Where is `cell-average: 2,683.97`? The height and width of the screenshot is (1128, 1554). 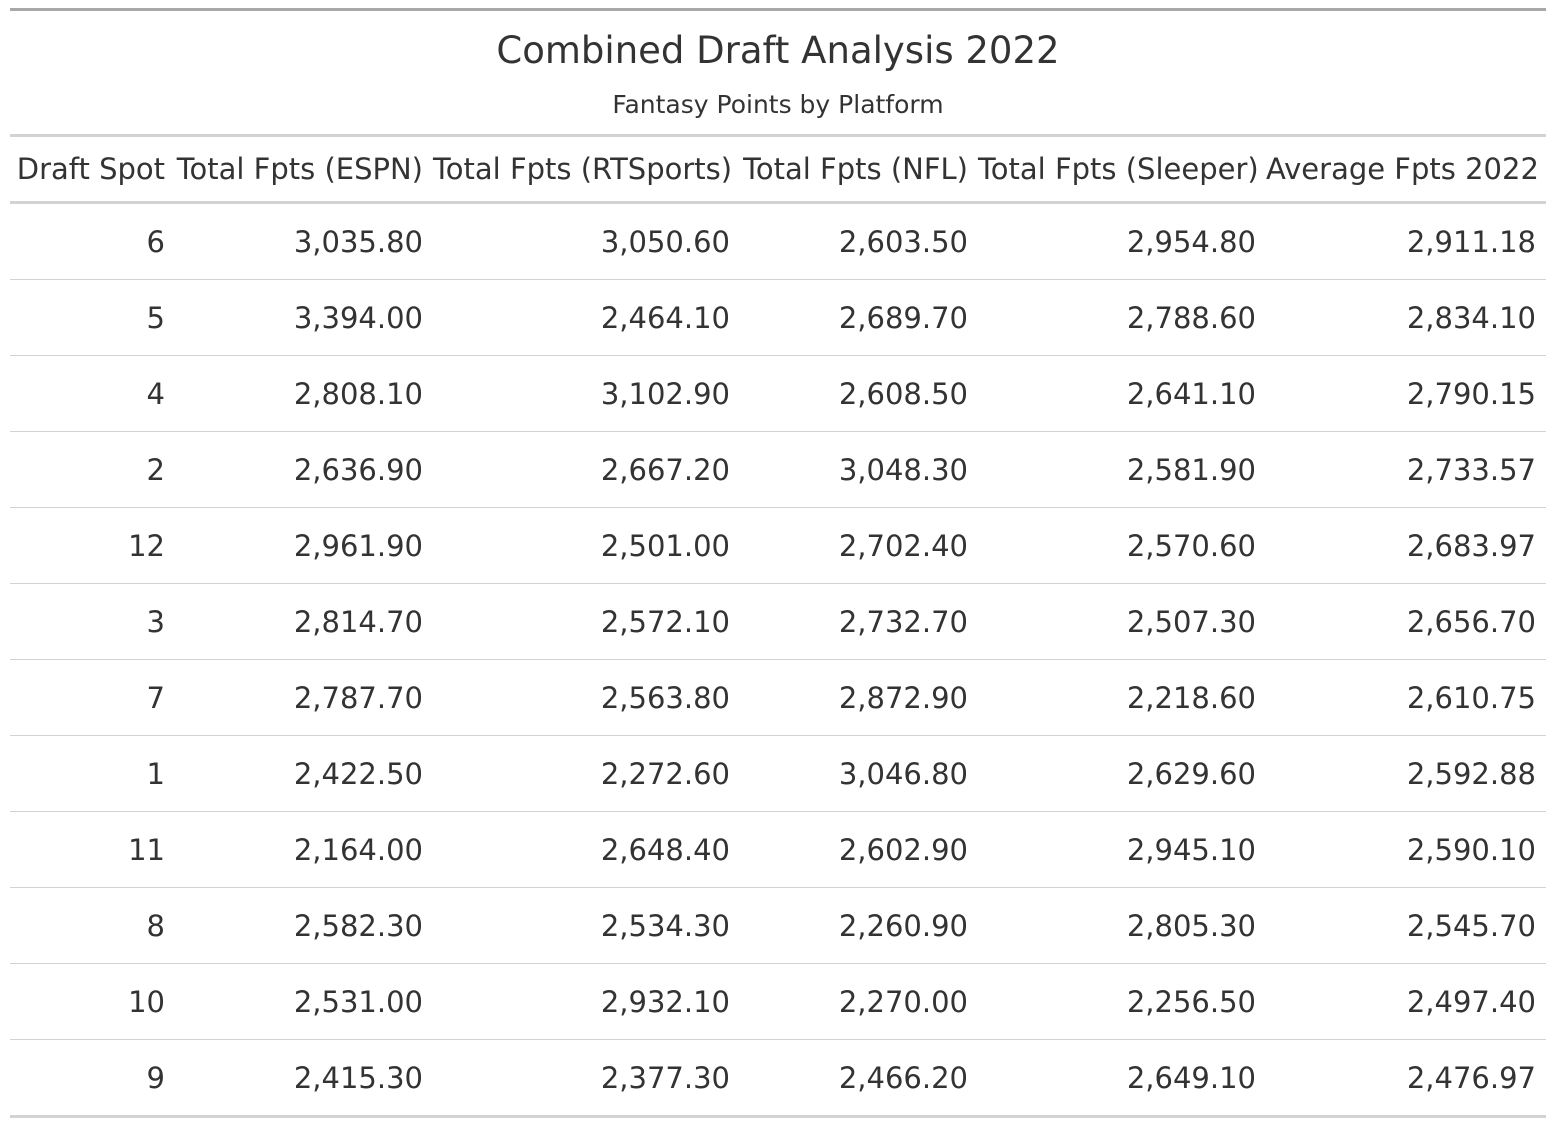 cell-average: 2,683.97 is located at coordinates (1406, 545).